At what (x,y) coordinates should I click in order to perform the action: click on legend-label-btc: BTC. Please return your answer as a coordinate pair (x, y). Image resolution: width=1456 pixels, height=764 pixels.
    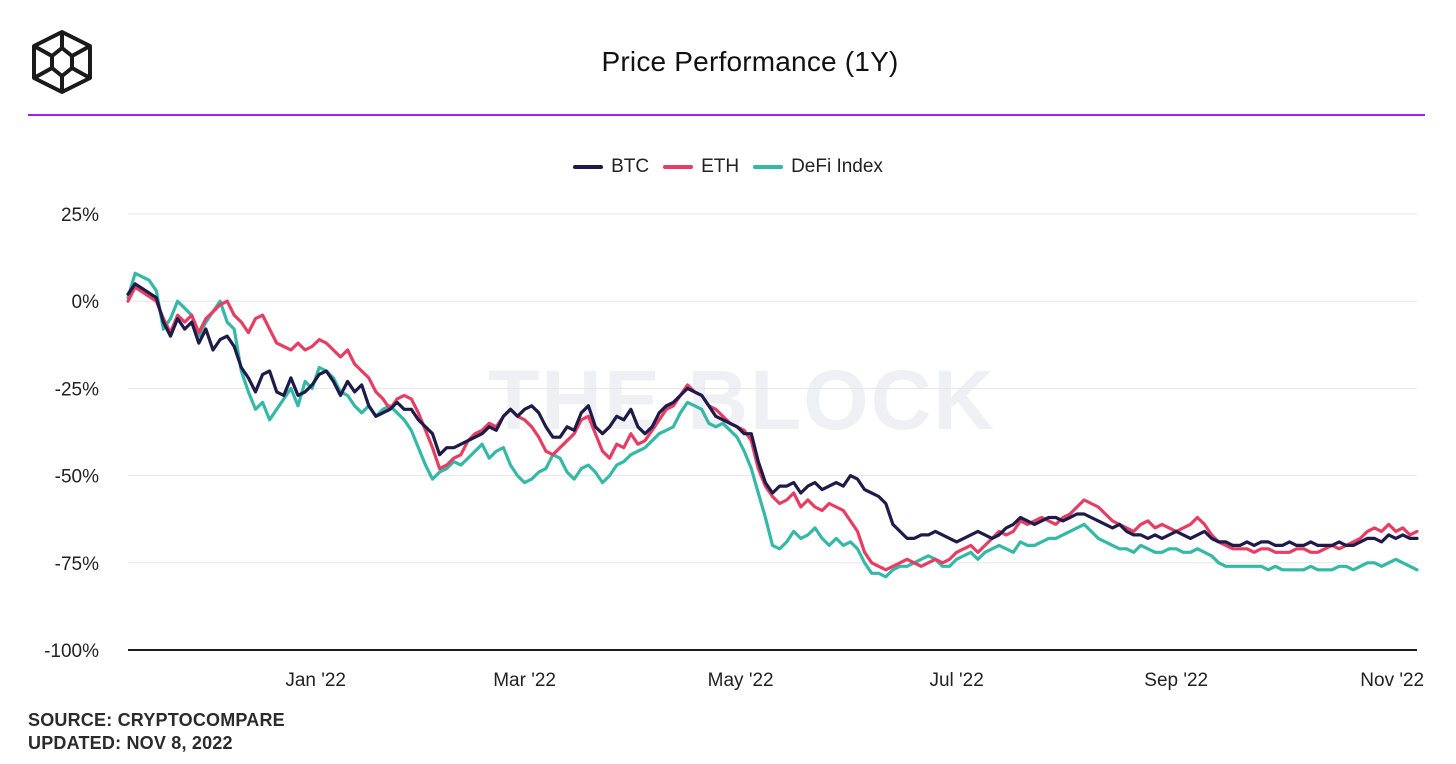
    Looking at the image, I should click on (630, 166).